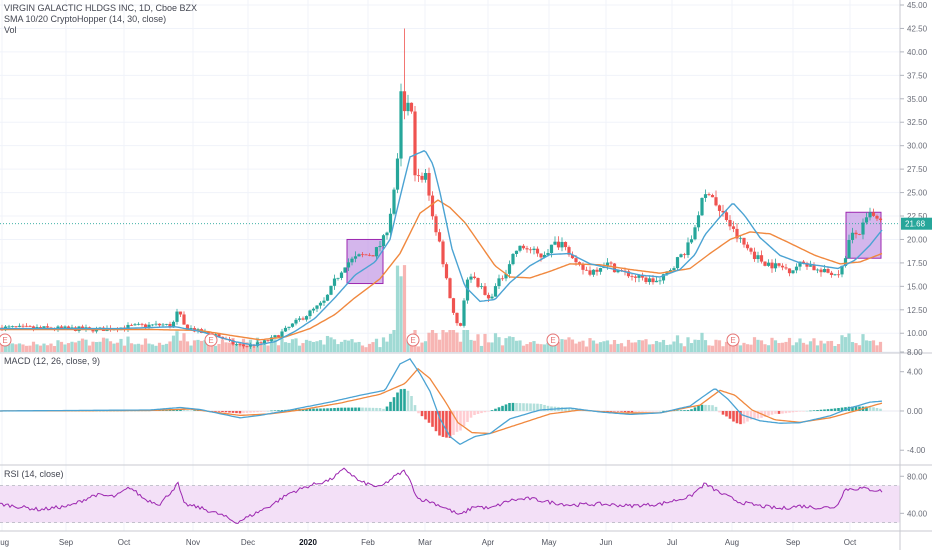  What do you see at coordinates (425, 542) in the screenshot?
I see `time-tick-label: Mar` at bounding box center [425, 542].